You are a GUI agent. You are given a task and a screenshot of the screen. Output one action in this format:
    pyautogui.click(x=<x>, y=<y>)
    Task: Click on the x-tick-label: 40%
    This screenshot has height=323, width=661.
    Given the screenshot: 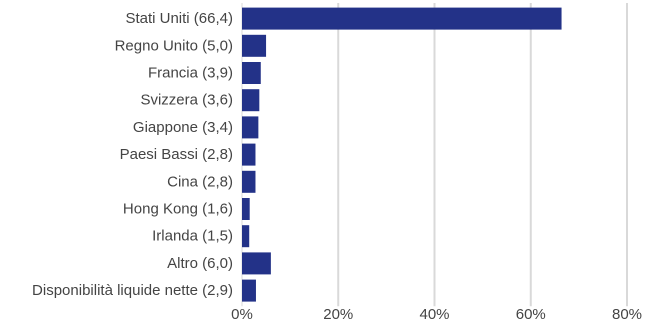 What is the action you would take?
    pyautogui.click(x=434, y=314)
    